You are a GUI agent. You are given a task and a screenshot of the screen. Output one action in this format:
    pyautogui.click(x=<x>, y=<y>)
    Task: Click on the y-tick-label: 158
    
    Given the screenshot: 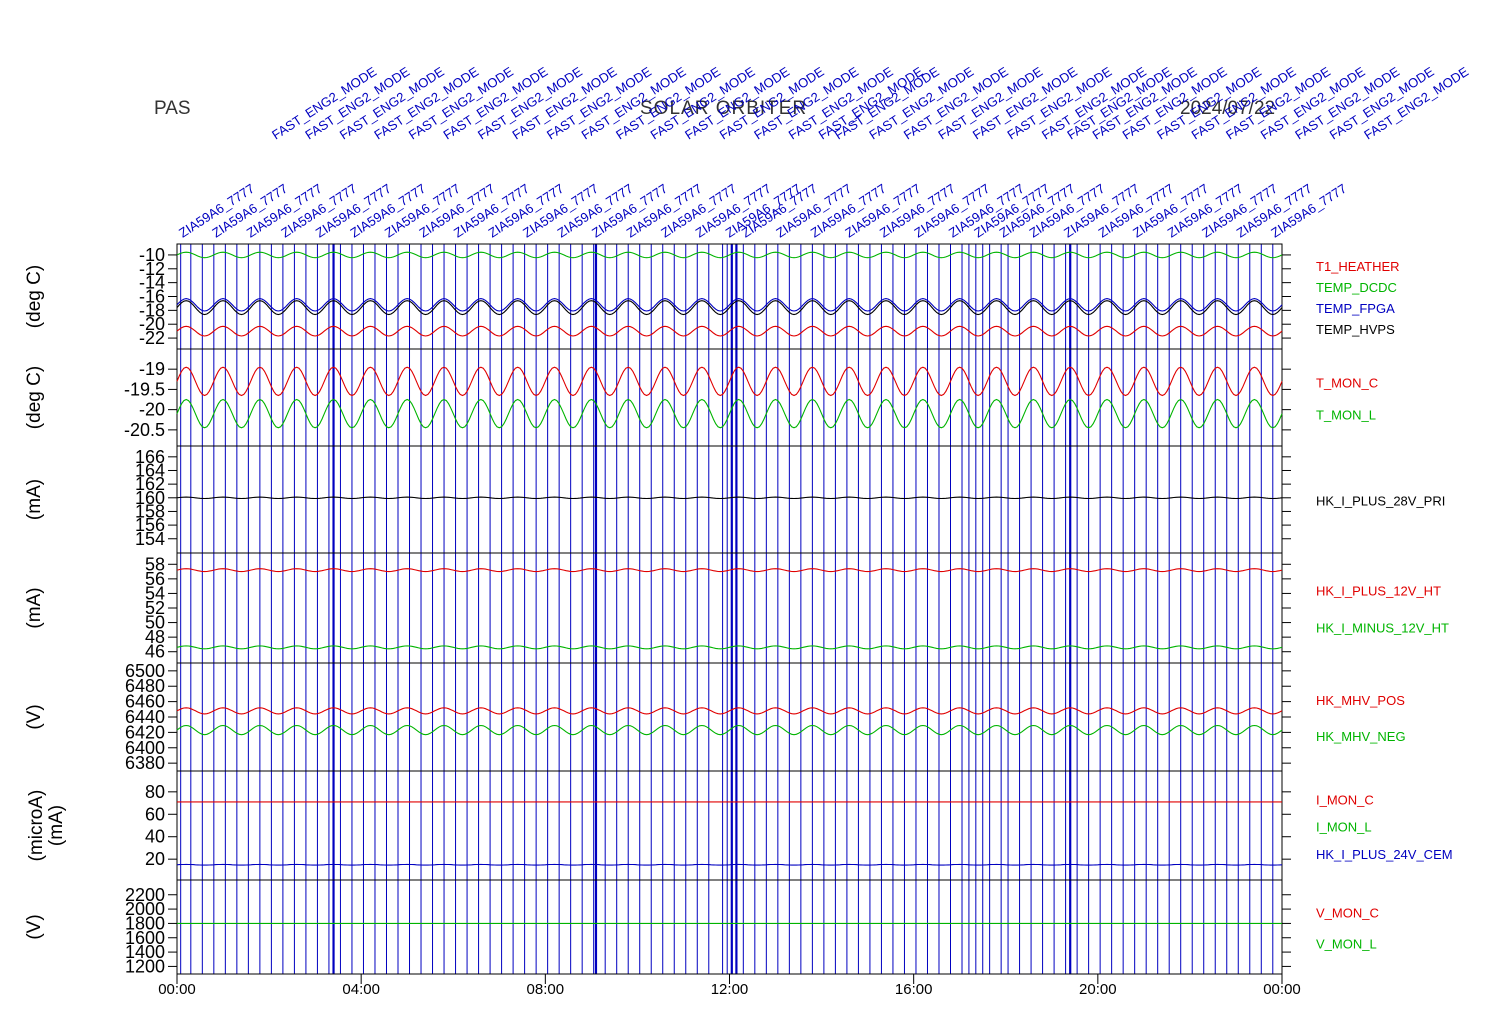 What is the action you would take?
    pyautogui.click(x=150, y=511)
    